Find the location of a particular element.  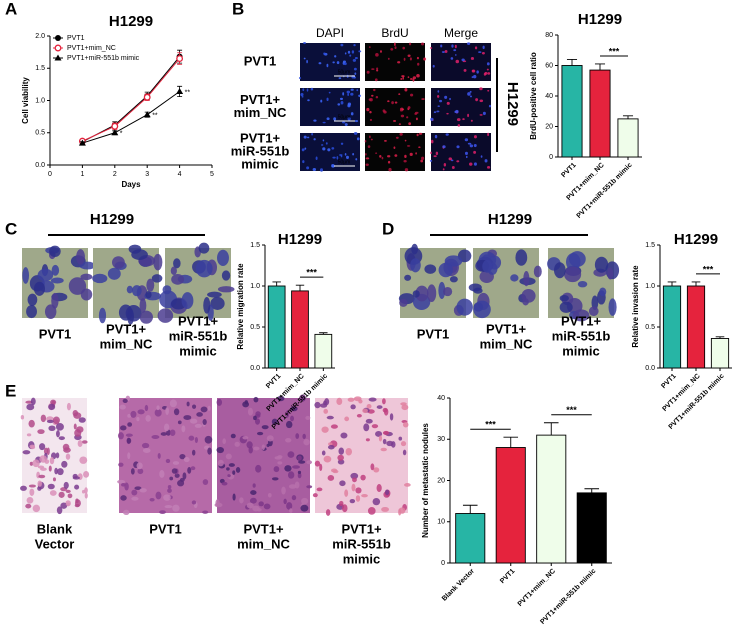

column-header: Merge is located at coordinates (461, 33).